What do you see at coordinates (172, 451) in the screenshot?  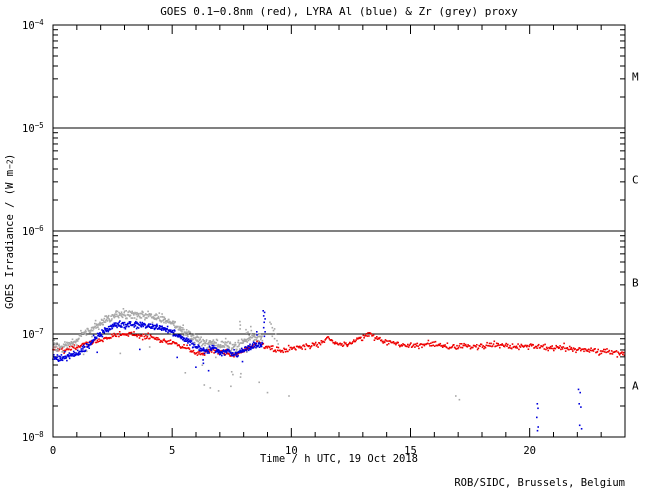 I see `x-tick-label: 5` at bounding box center [172, 451].